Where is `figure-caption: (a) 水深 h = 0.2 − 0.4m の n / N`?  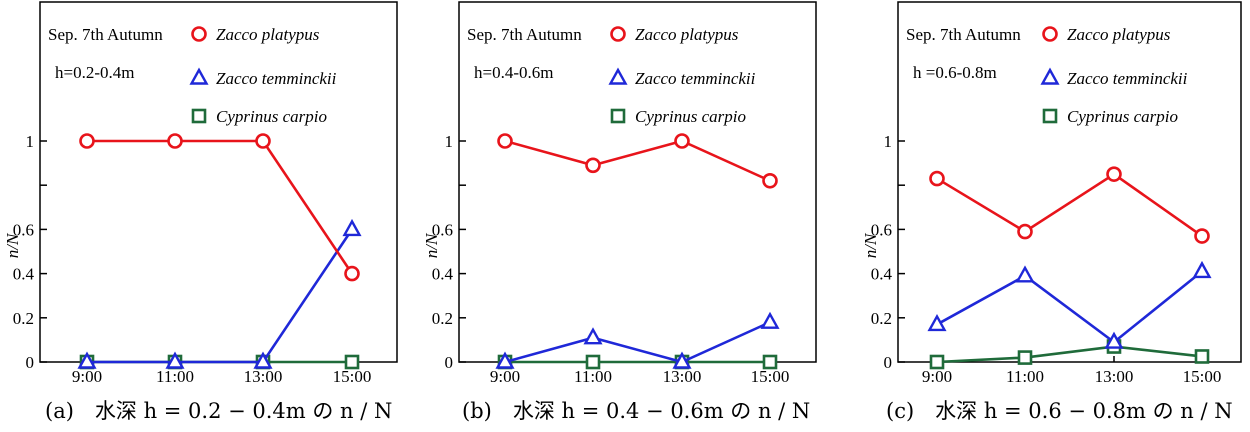
figure-caption: (a) 水深 h = 0.2 − 0.4m の n / N is located at coordinates (218, 411).